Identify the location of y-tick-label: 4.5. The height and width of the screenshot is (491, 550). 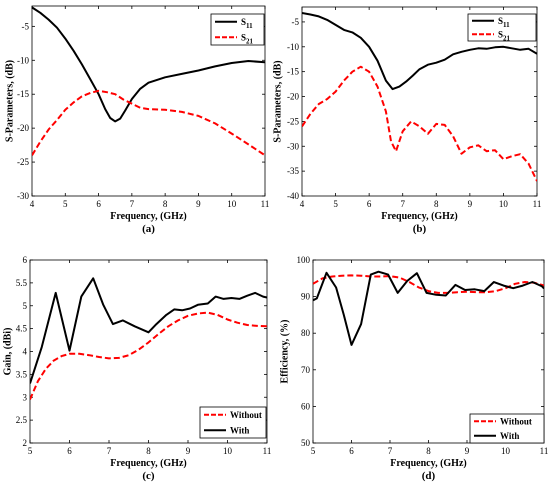
(22, 329).